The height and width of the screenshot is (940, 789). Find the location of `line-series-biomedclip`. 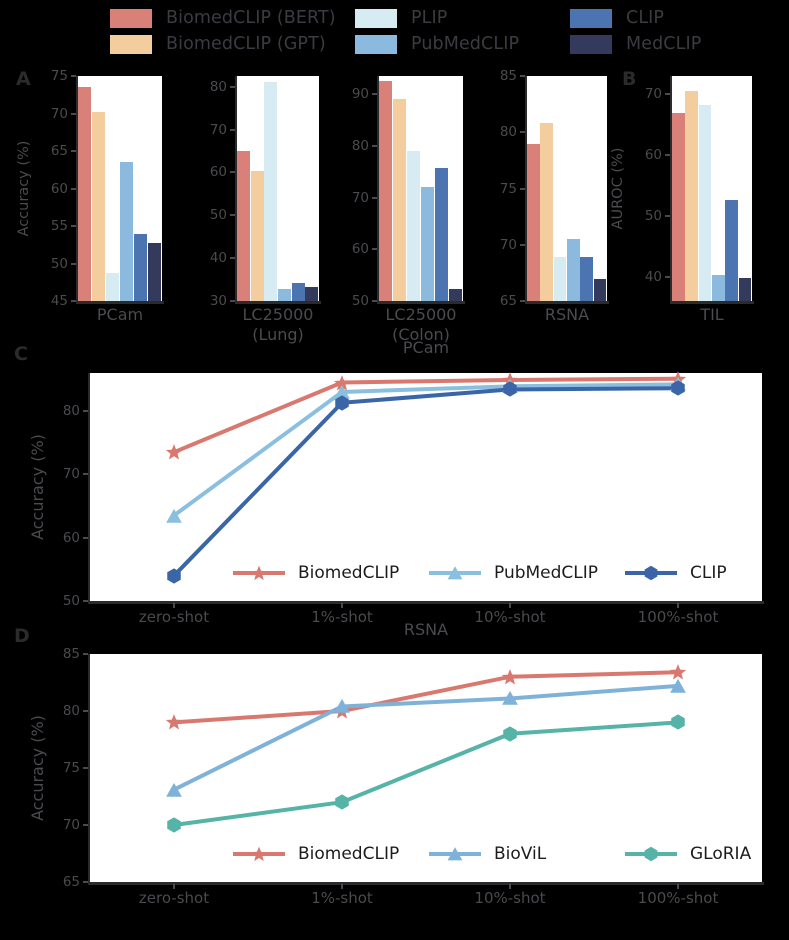

line-series-biomedclip is located at coordinates (426, 415).